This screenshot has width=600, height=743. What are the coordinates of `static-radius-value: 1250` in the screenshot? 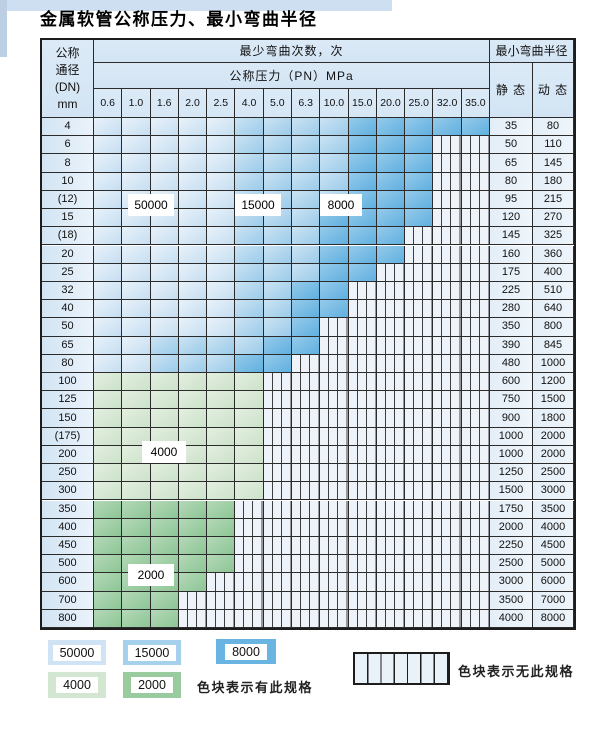 It's located at (511, 473).